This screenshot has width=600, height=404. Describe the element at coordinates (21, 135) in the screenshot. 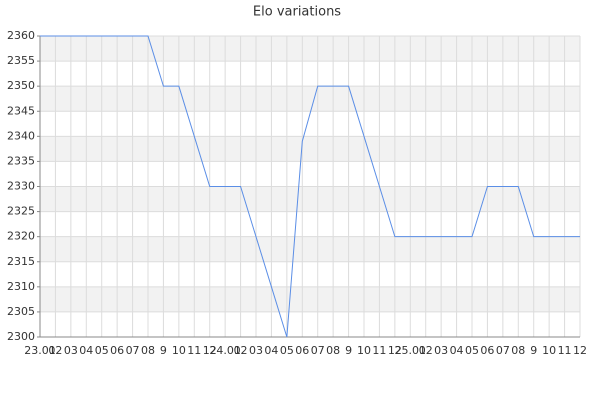

I see `y-tick-label: 2340` at that location.